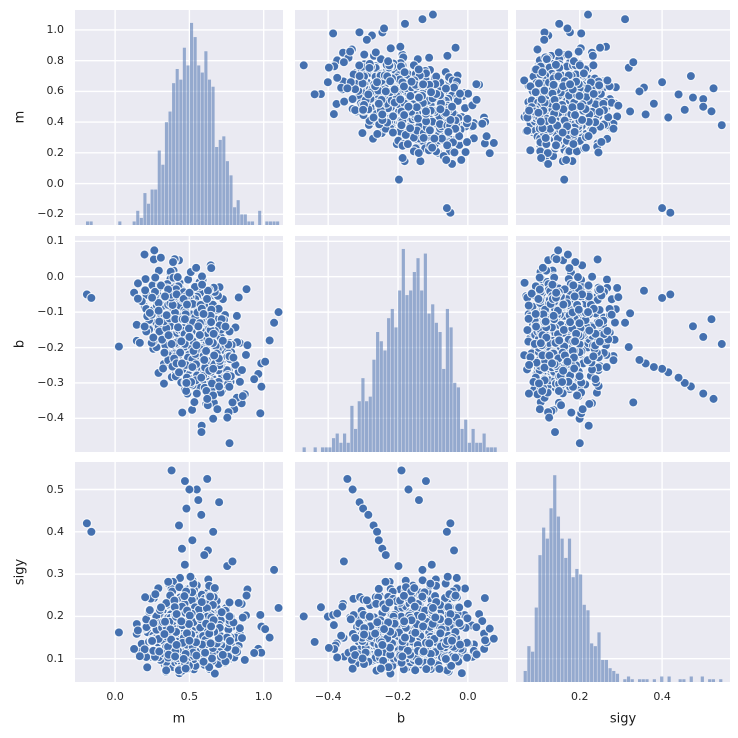 The image size is (738, 738). I want to click on panel-hist-m, so click(179, 117).